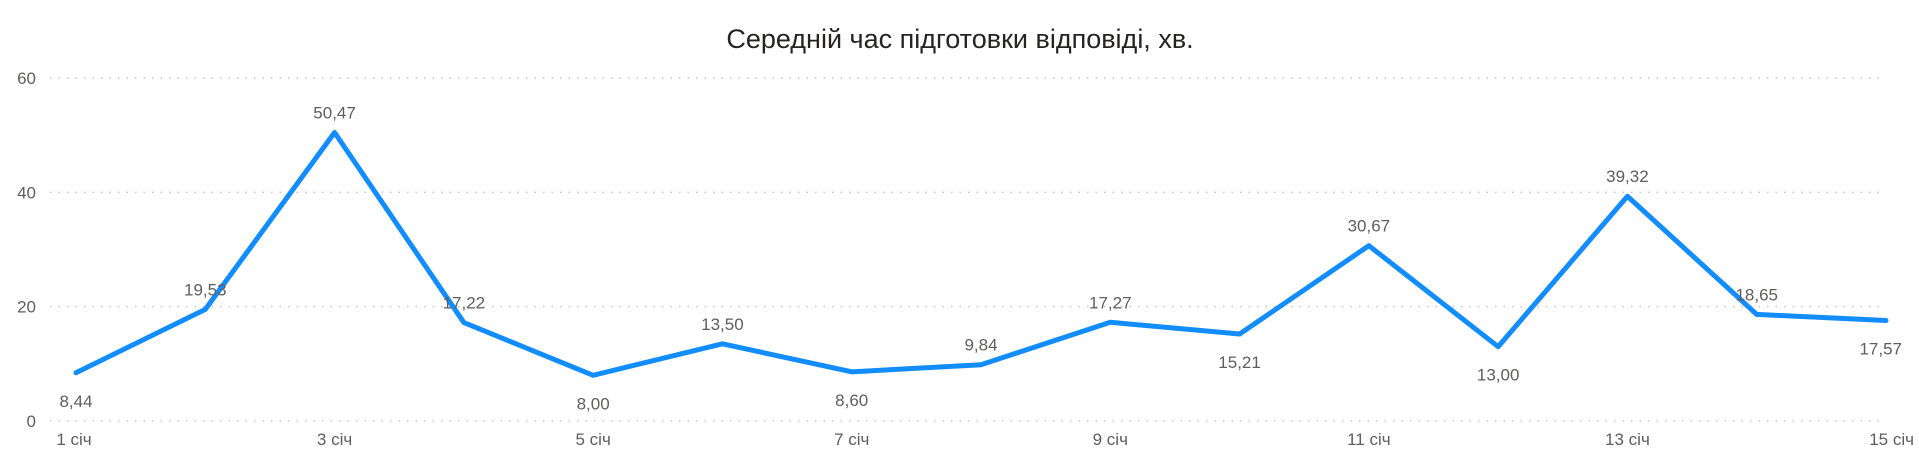 This screenshot has height=456, width=1919. I want to click on x-tick-label: 7 січ, so click(851, 439).